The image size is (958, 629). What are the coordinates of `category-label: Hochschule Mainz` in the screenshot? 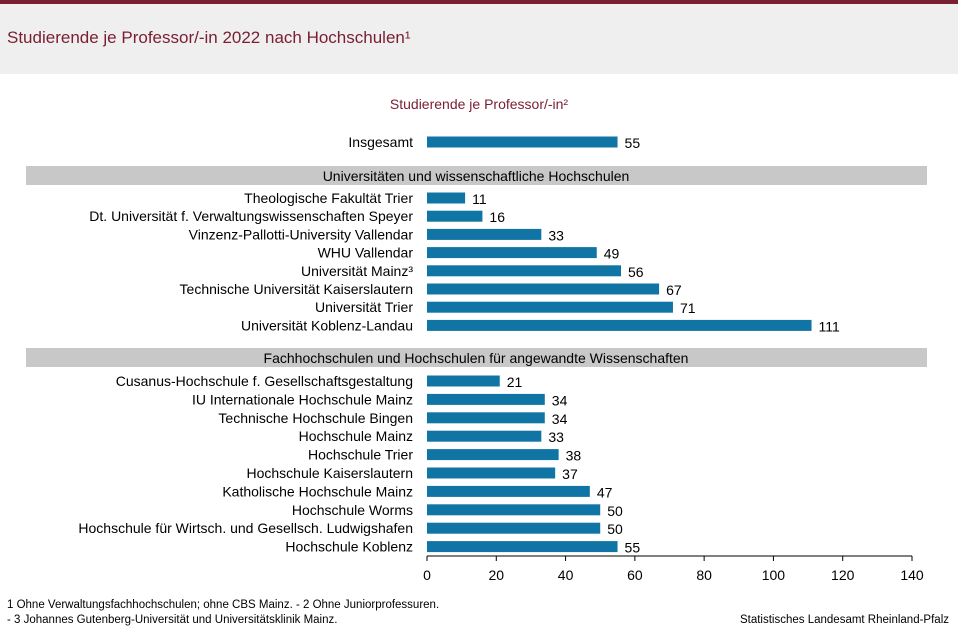 It's located at (356, 436).